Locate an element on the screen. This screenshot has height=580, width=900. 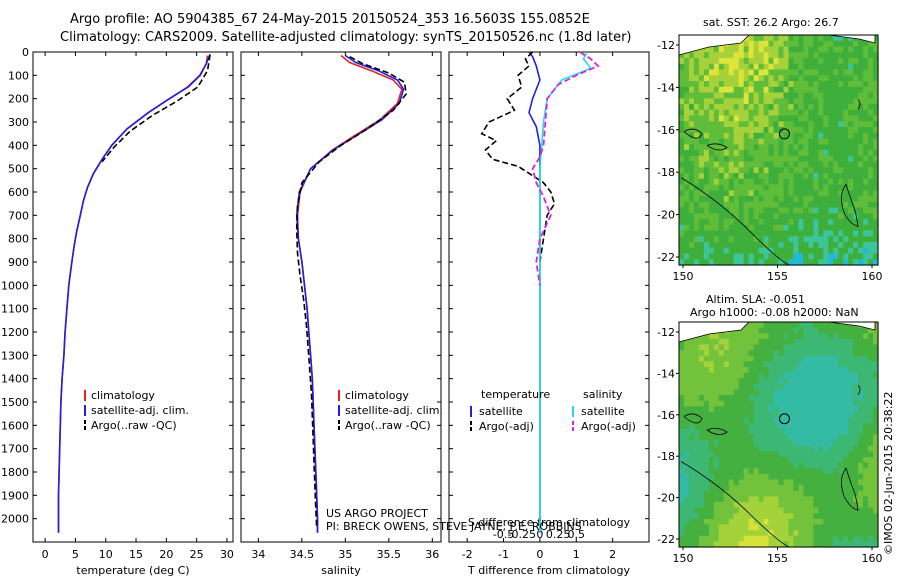
depth-tick-label: 800 is located at coordinates (18, 239).